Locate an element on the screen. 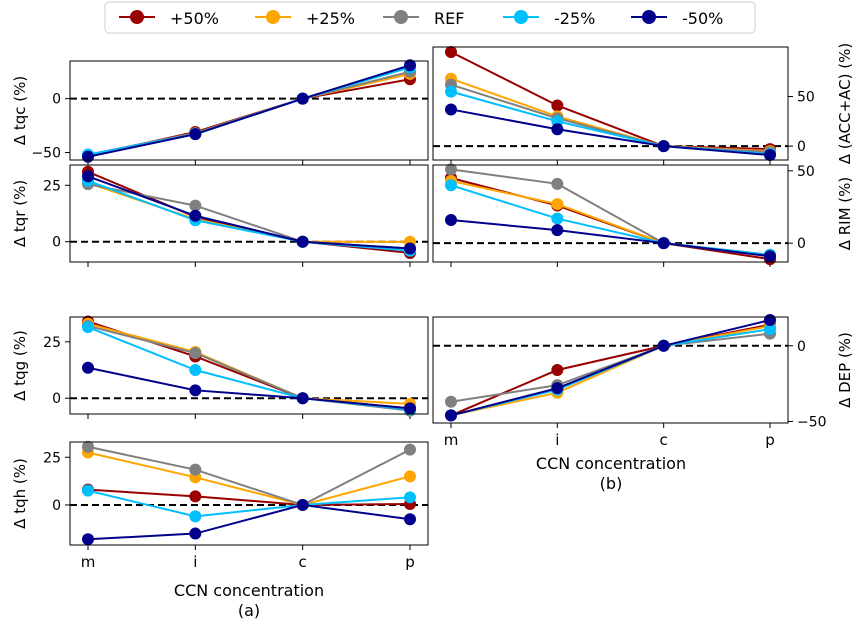 This screenshot has height=620, width=865. series-line-tqh-ref is located at coordinates (249, 476).